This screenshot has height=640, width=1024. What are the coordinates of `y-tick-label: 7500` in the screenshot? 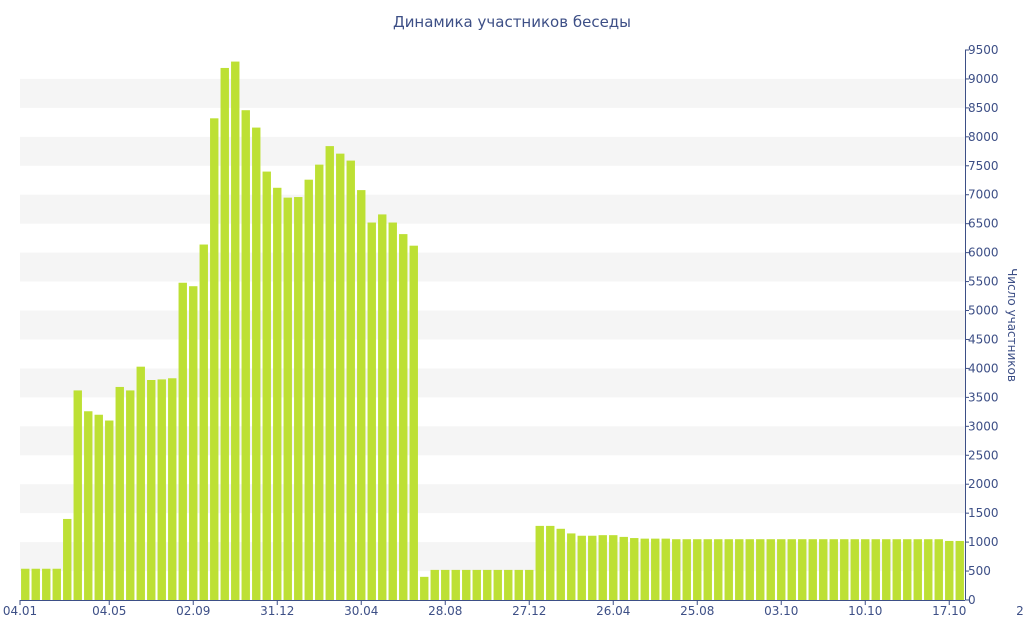 It's located at (983, 166).